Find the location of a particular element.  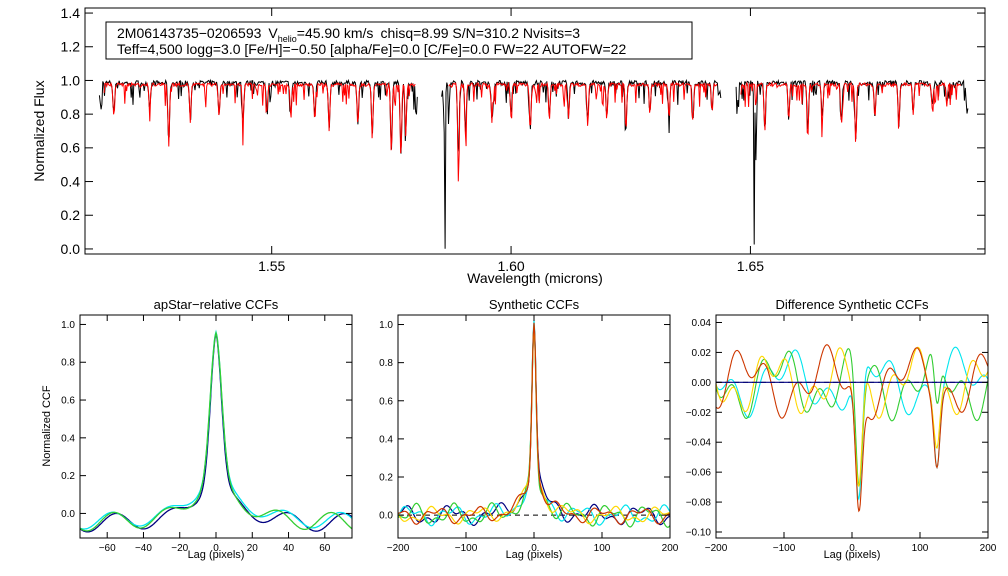

v-label: V is located at coordinates (273, 33).